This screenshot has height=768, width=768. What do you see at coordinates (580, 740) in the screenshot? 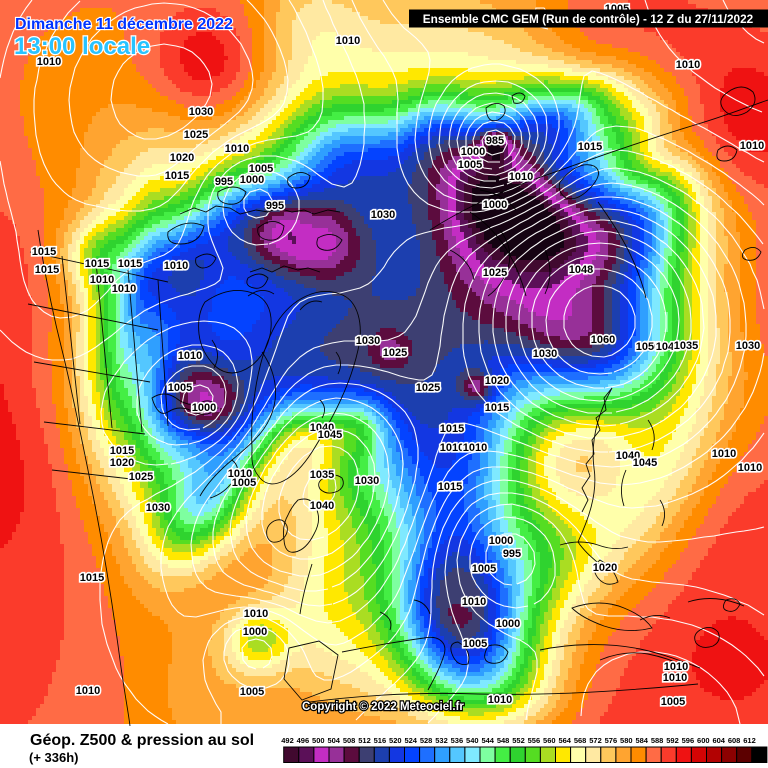
I see `svg-text: 568` at bounding box center [580, 740].